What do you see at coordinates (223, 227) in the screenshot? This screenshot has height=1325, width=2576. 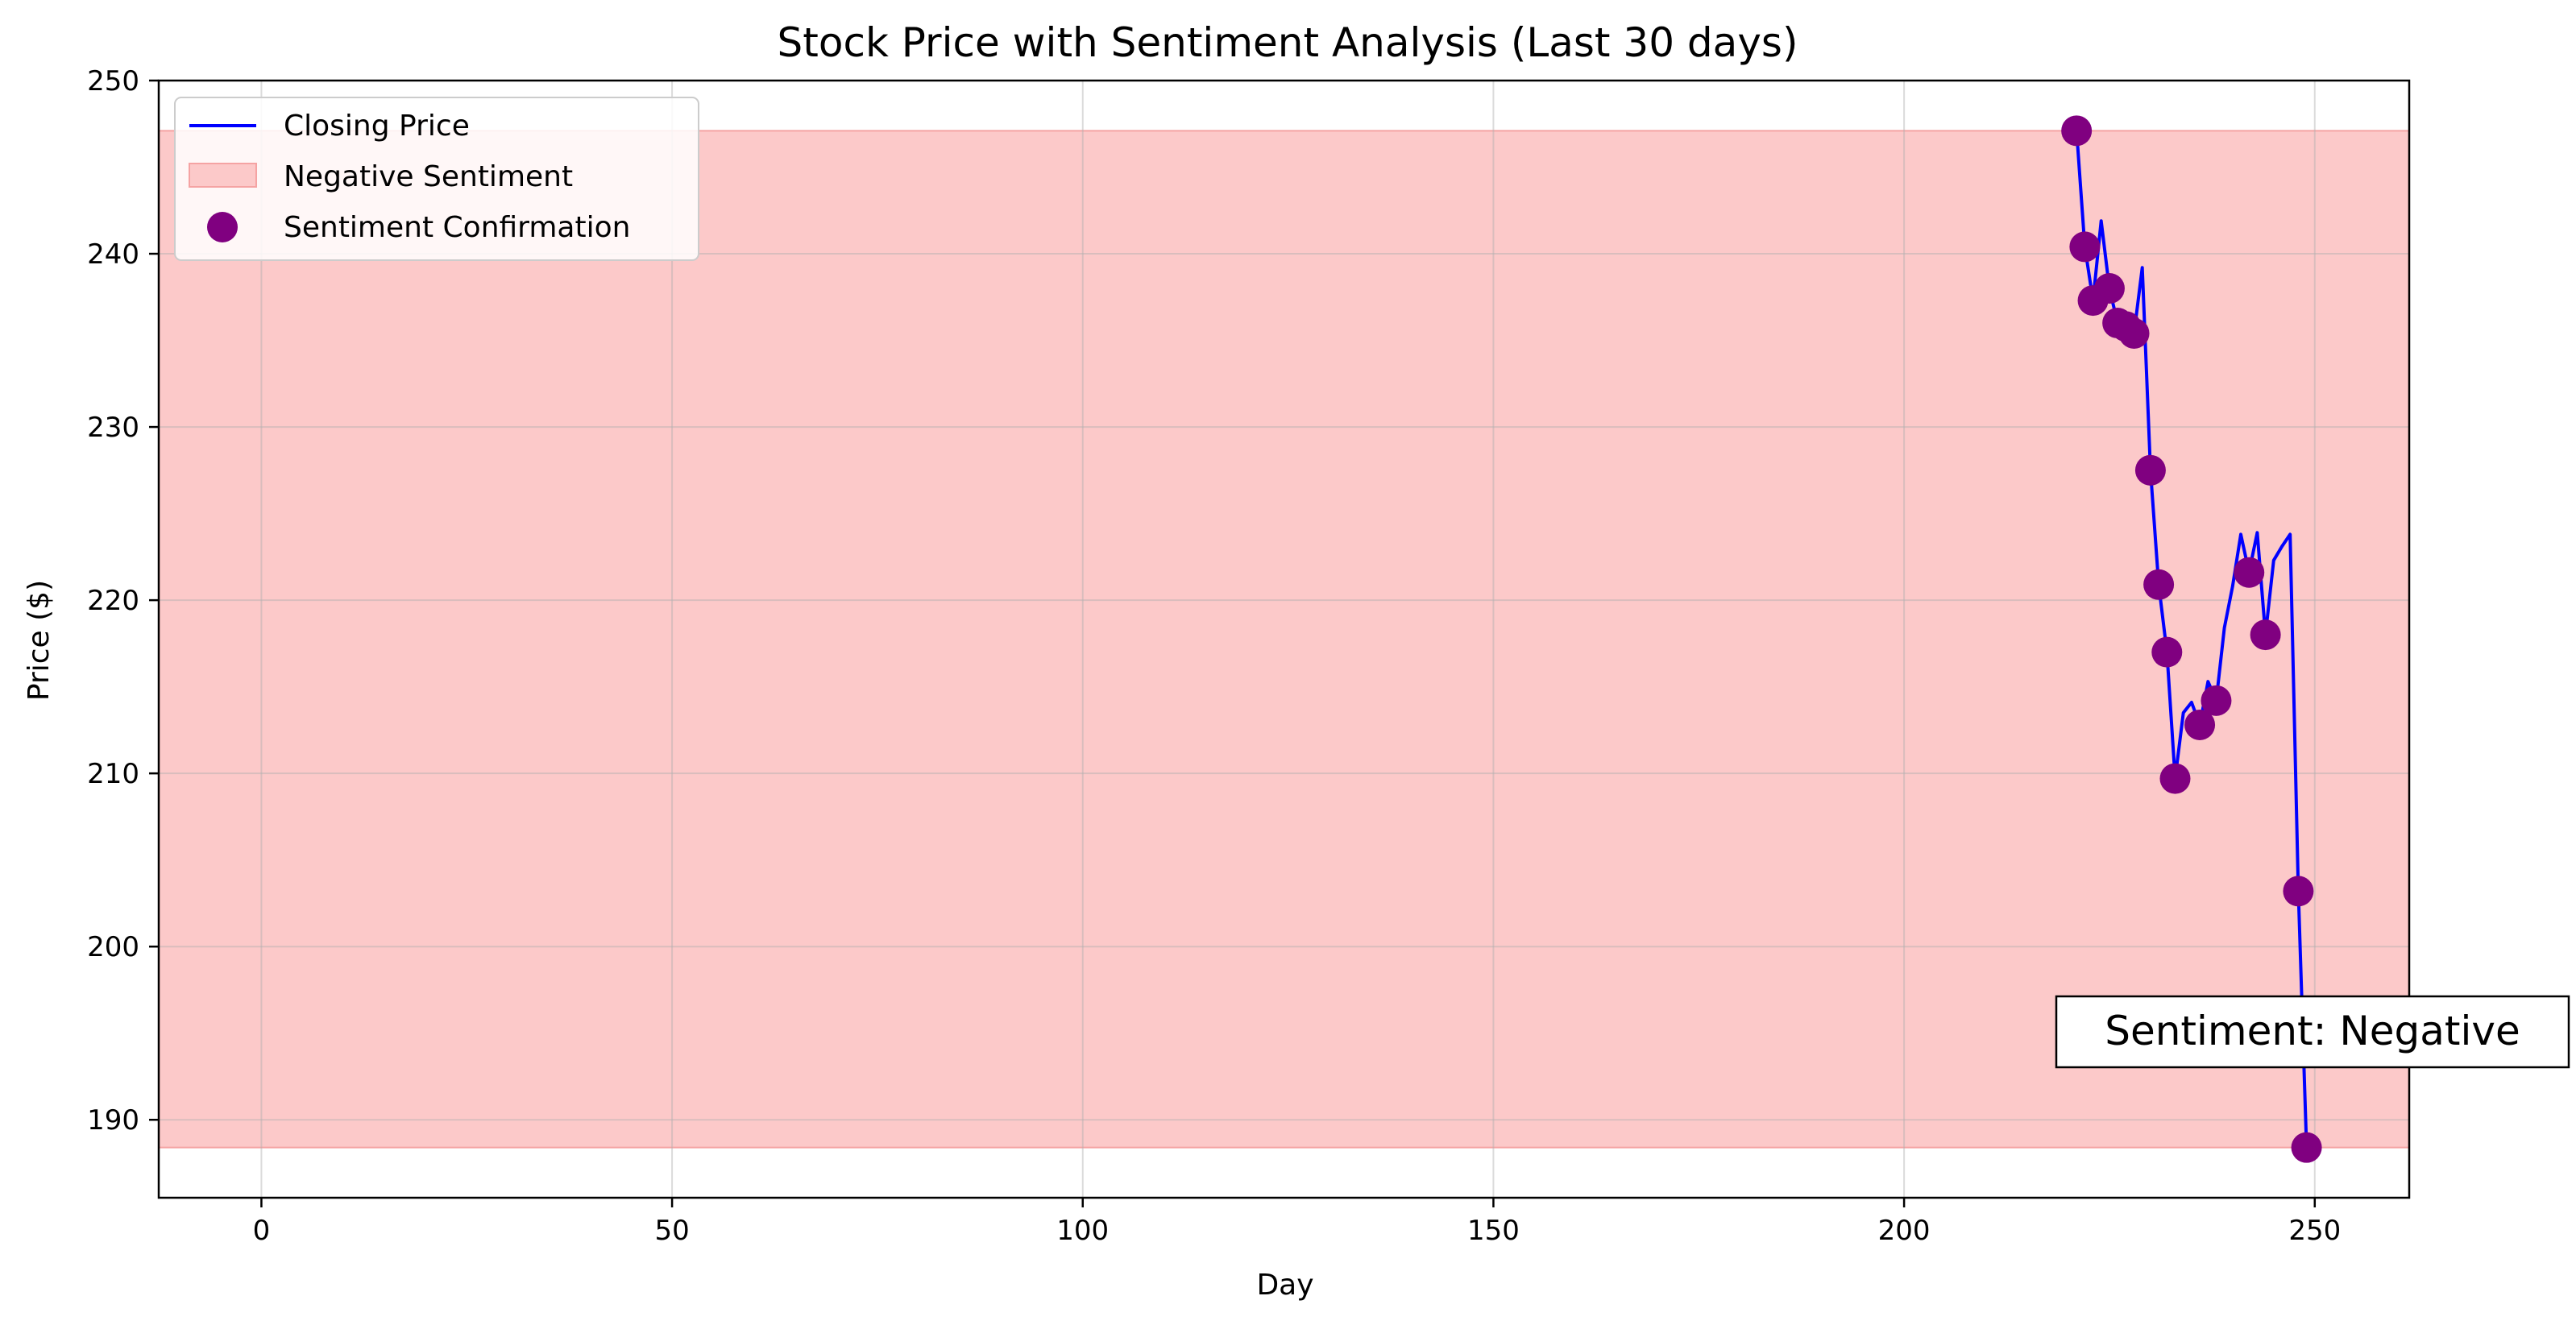 I see `legend-marker-swatch` at bounding box center [223, 227].